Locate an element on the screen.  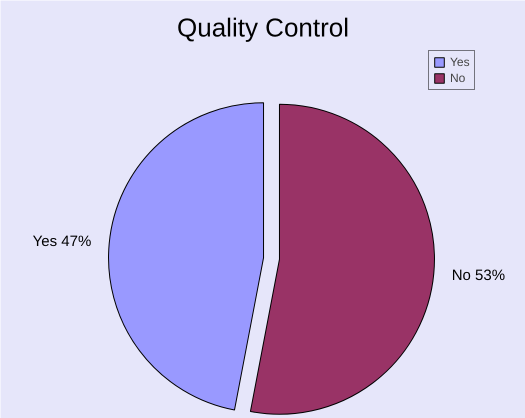
chart-title: Quality Control is located at coordinates (263, 27).